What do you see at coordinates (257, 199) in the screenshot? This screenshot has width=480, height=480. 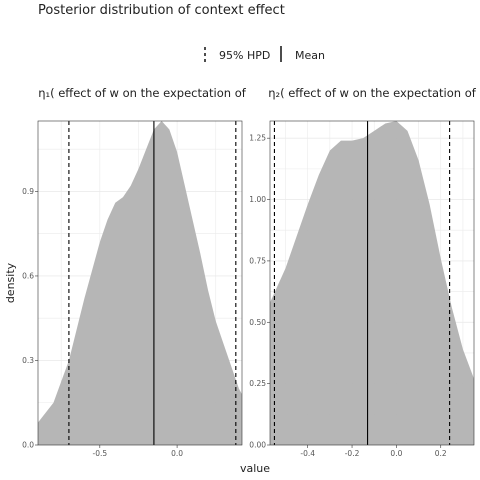 I see `panel-2-y-tick-label: 1.00` at bounding box center [257, 199].